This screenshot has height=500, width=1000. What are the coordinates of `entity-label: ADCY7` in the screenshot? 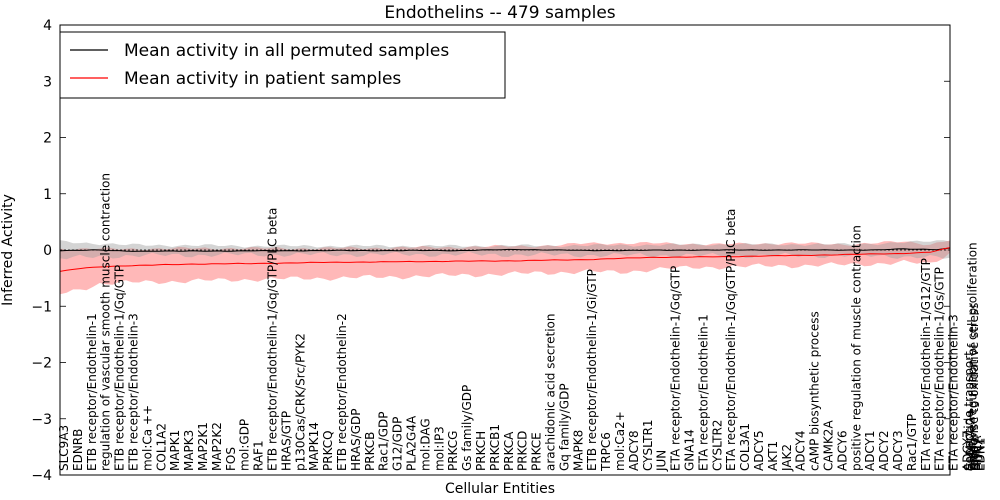 It's located at (968, 450).